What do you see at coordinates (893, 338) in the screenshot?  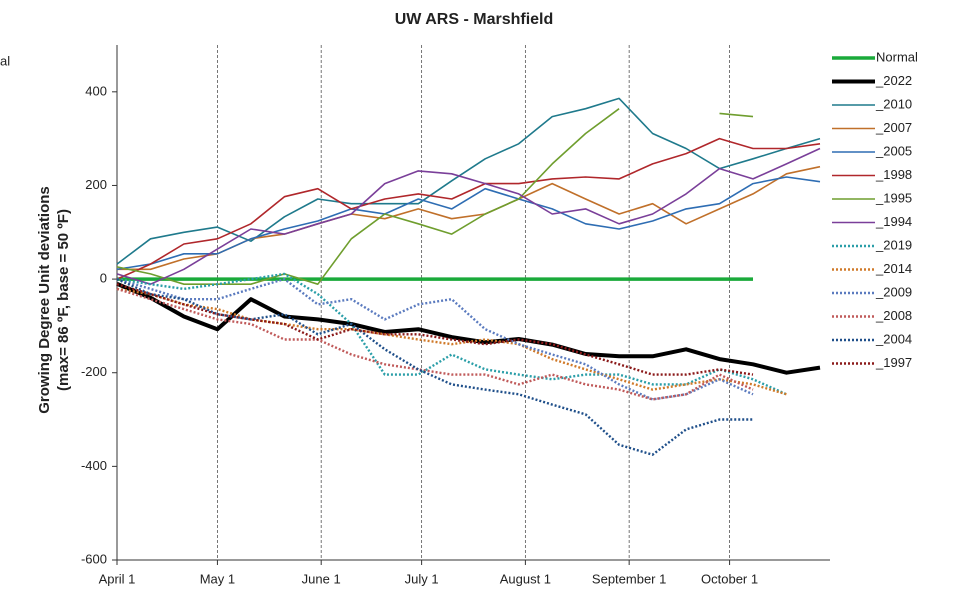 I see `legend-label: _2004` at bounding box center [893, 338].